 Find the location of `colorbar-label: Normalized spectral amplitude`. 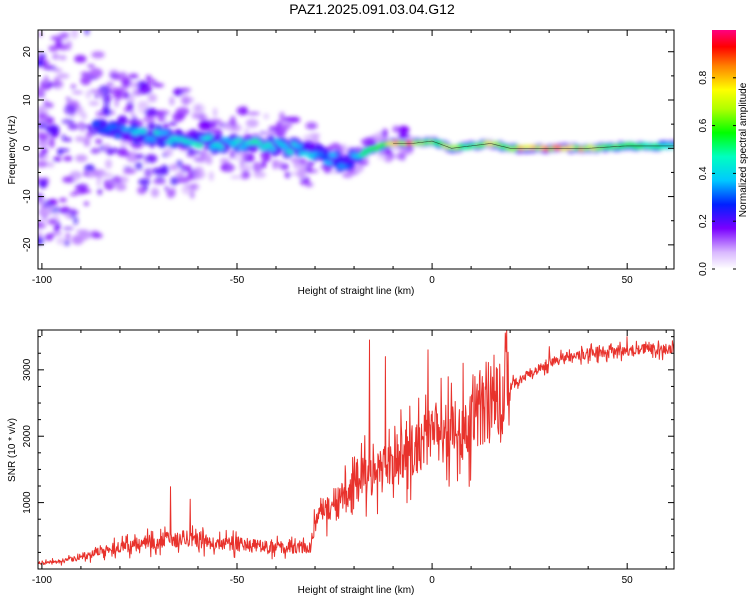

colorbar-label: Normalized spectral amplitude is located at coordinates (743, 149).